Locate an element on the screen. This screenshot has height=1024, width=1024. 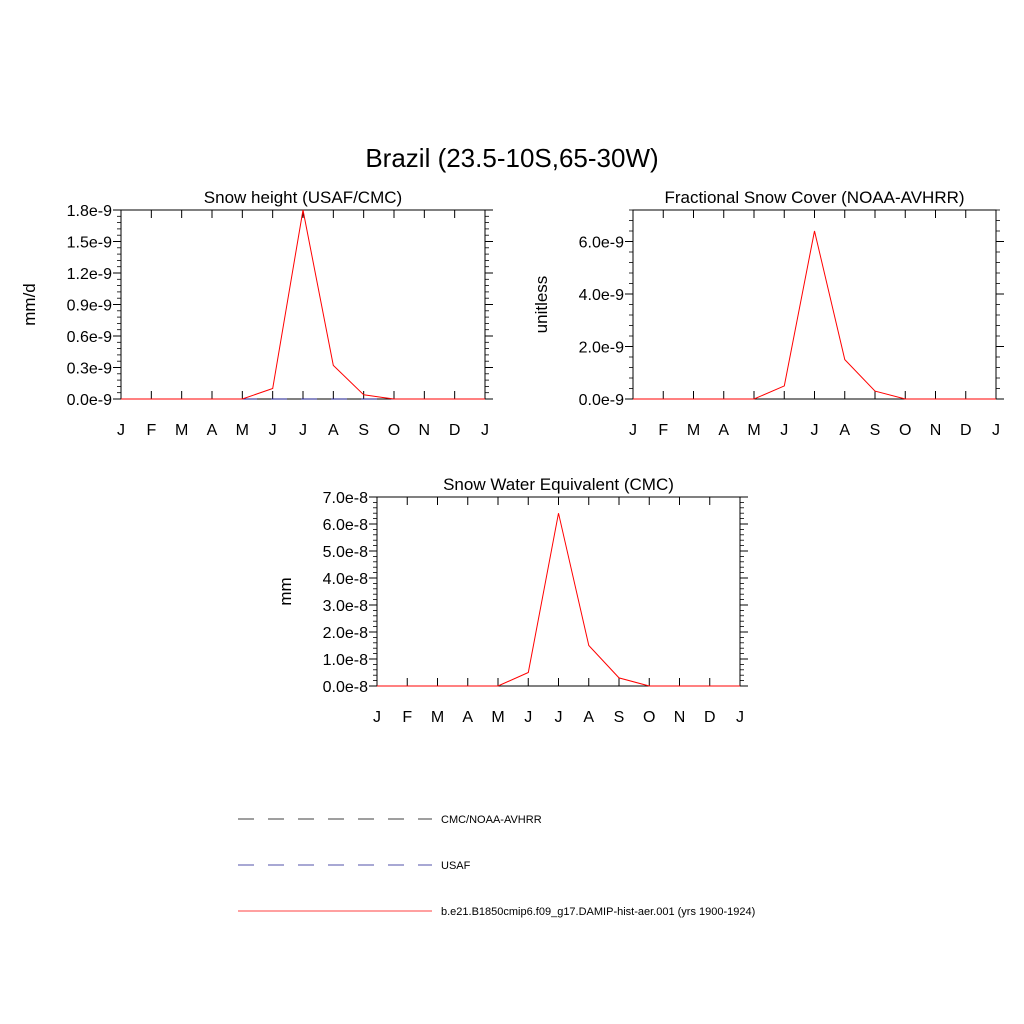
snow-water-equivalent-x-tick-label: F is located at coordinates (407, 717).